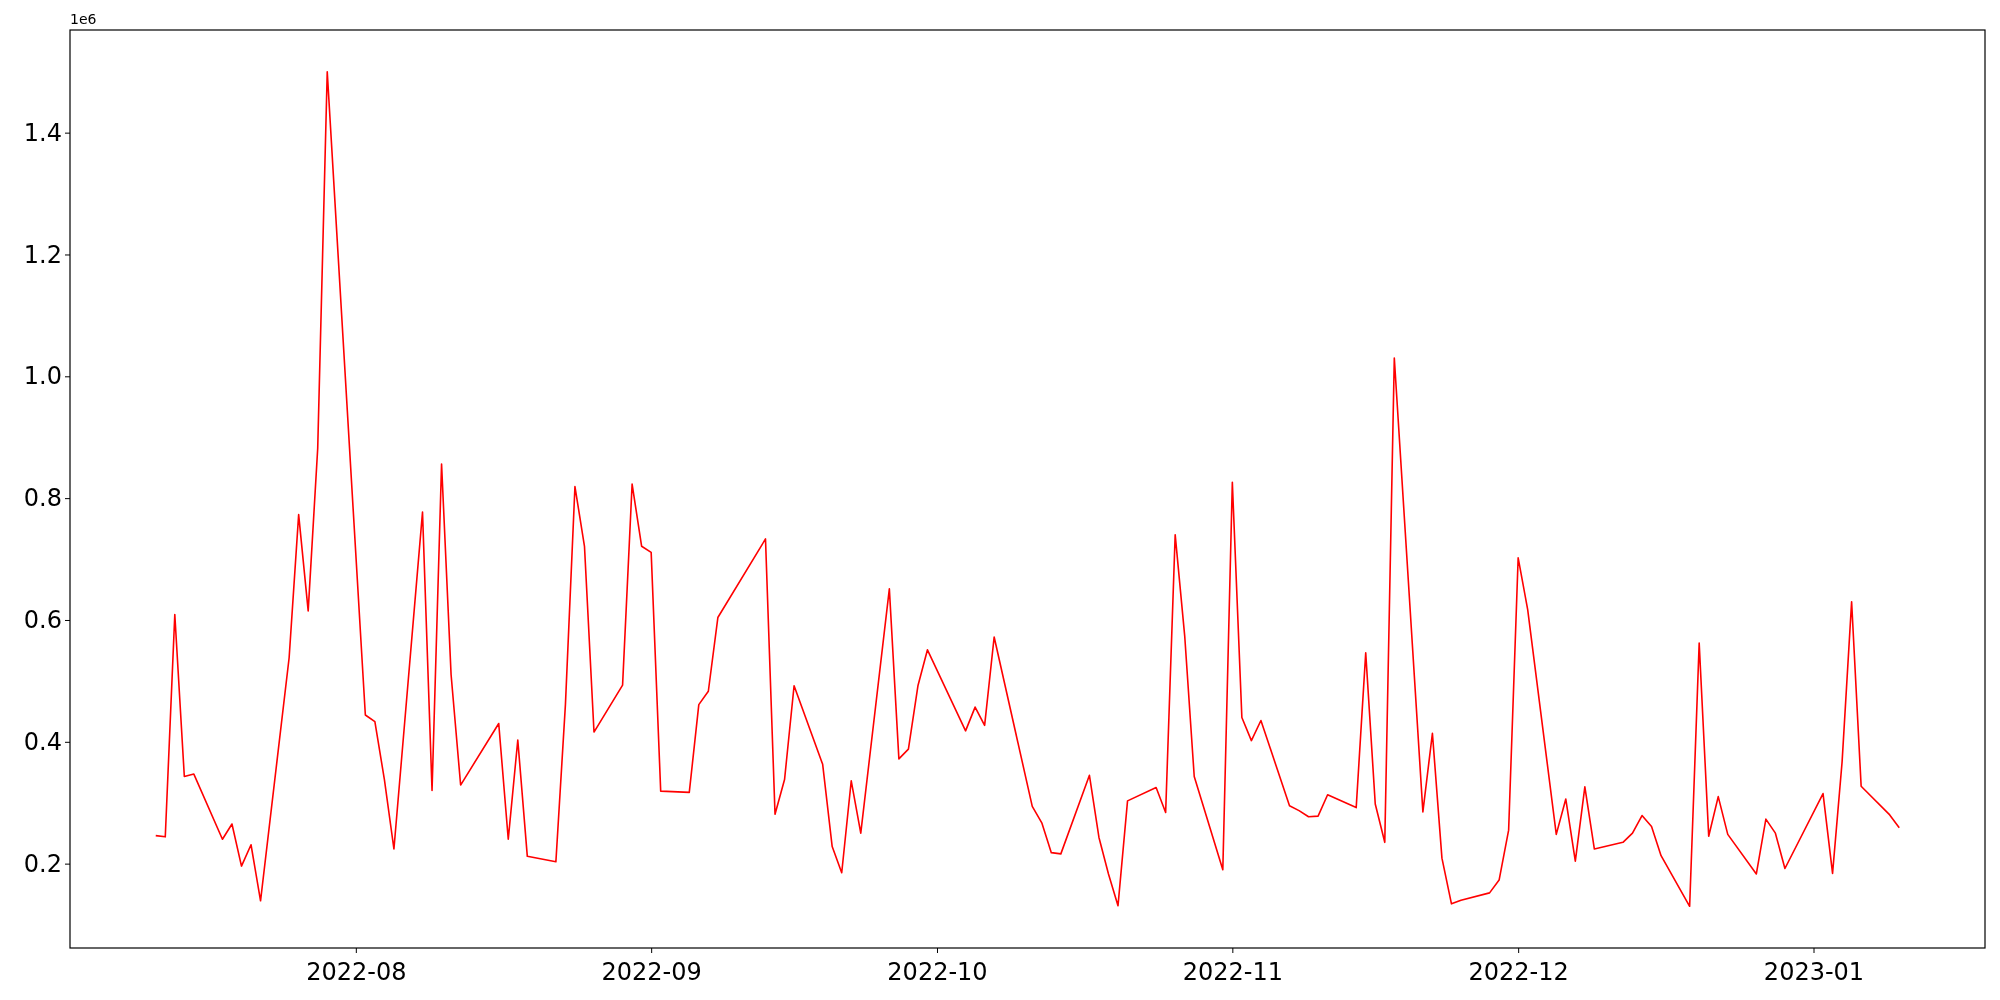 The width and height of the screenshot is (2000, 1000). Describe the element at coordinates (42, 376) in the screenshot. I see `y-tick-label: 1.0` at that location.